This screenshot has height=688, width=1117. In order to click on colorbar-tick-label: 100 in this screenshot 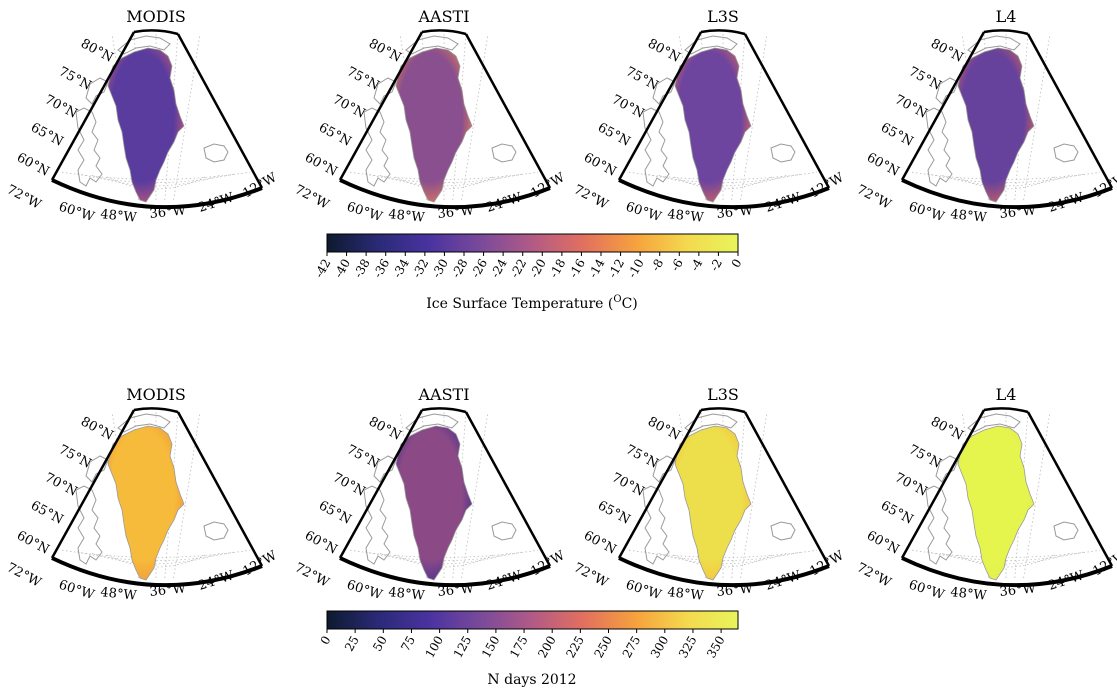, I will do `click(435, 647)`.